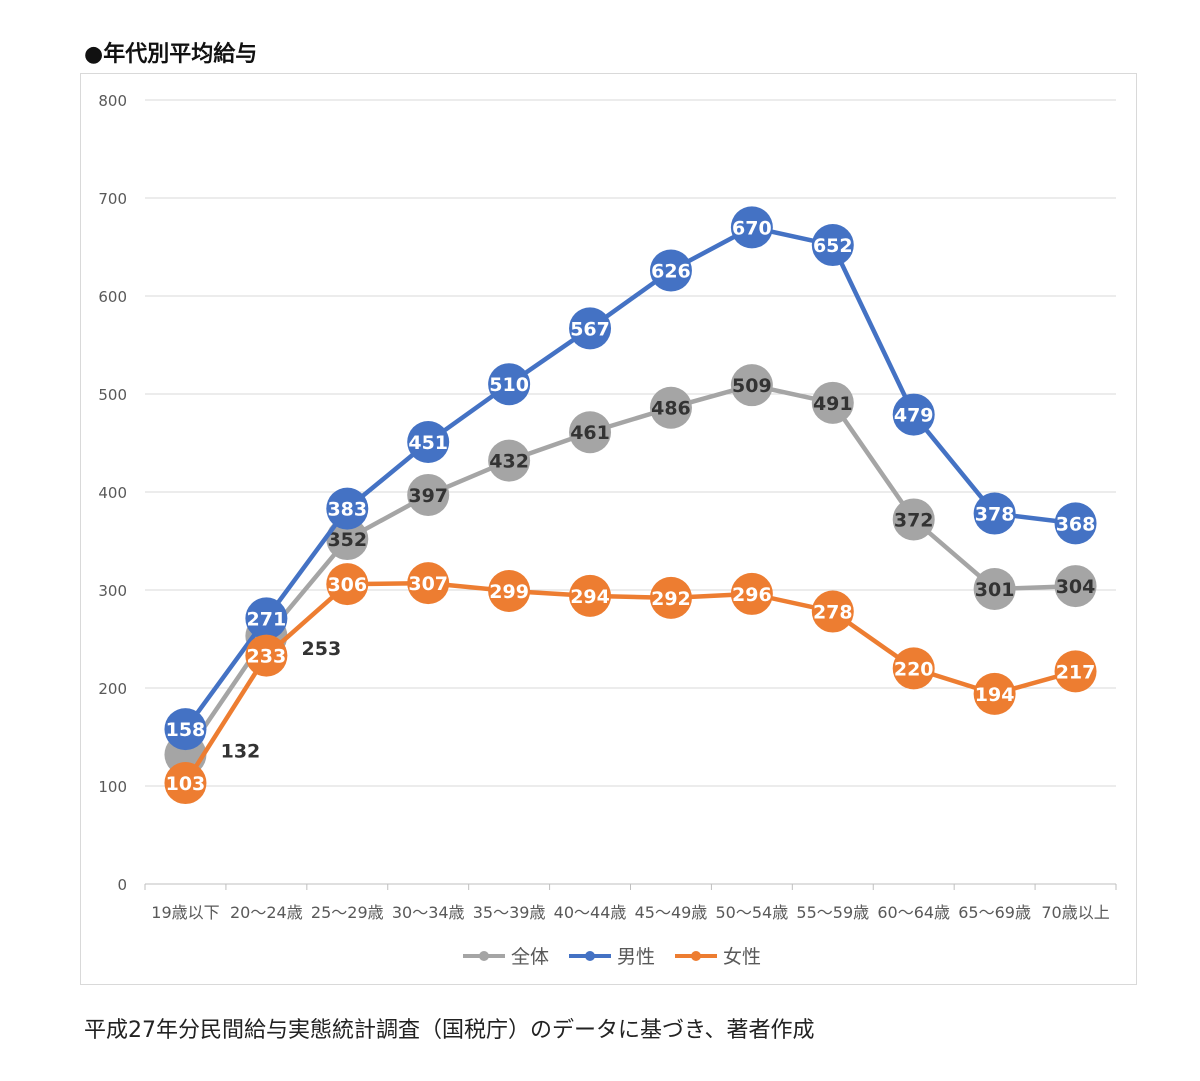 The image size is (1200, 1081). What do you see at coordinates (112, 787) in the screenshot?
I see `y-tick-label: 100` at bounding box center [112, 787].